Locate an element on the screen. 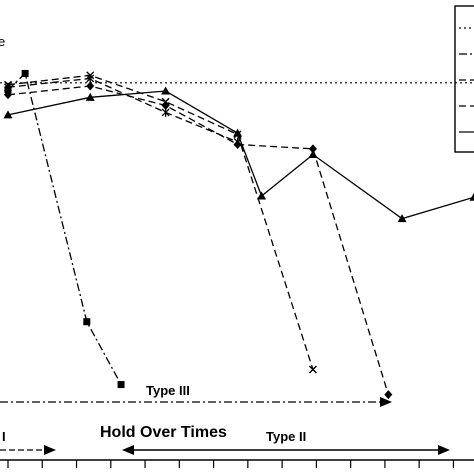  type-ii-arrowhead-right is located at coordinates (444, 450).